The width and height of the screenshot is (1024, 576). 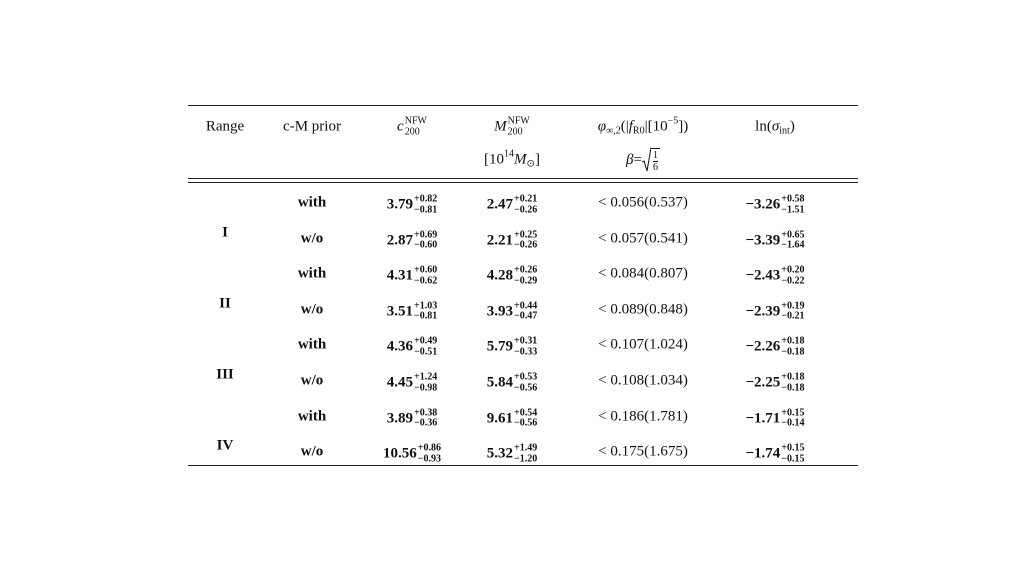 What do you see at coordinates (793, 423) in the screenshot?
I see `lower-error: −0.14` at bounding box center [793, 423].